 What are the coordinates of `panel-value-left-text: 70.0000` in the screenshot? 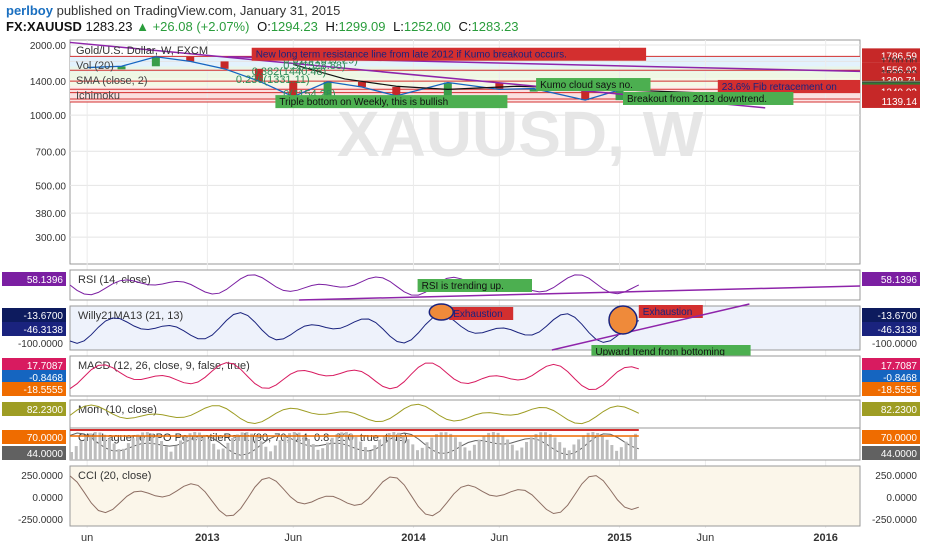 It's located at (45, 438).